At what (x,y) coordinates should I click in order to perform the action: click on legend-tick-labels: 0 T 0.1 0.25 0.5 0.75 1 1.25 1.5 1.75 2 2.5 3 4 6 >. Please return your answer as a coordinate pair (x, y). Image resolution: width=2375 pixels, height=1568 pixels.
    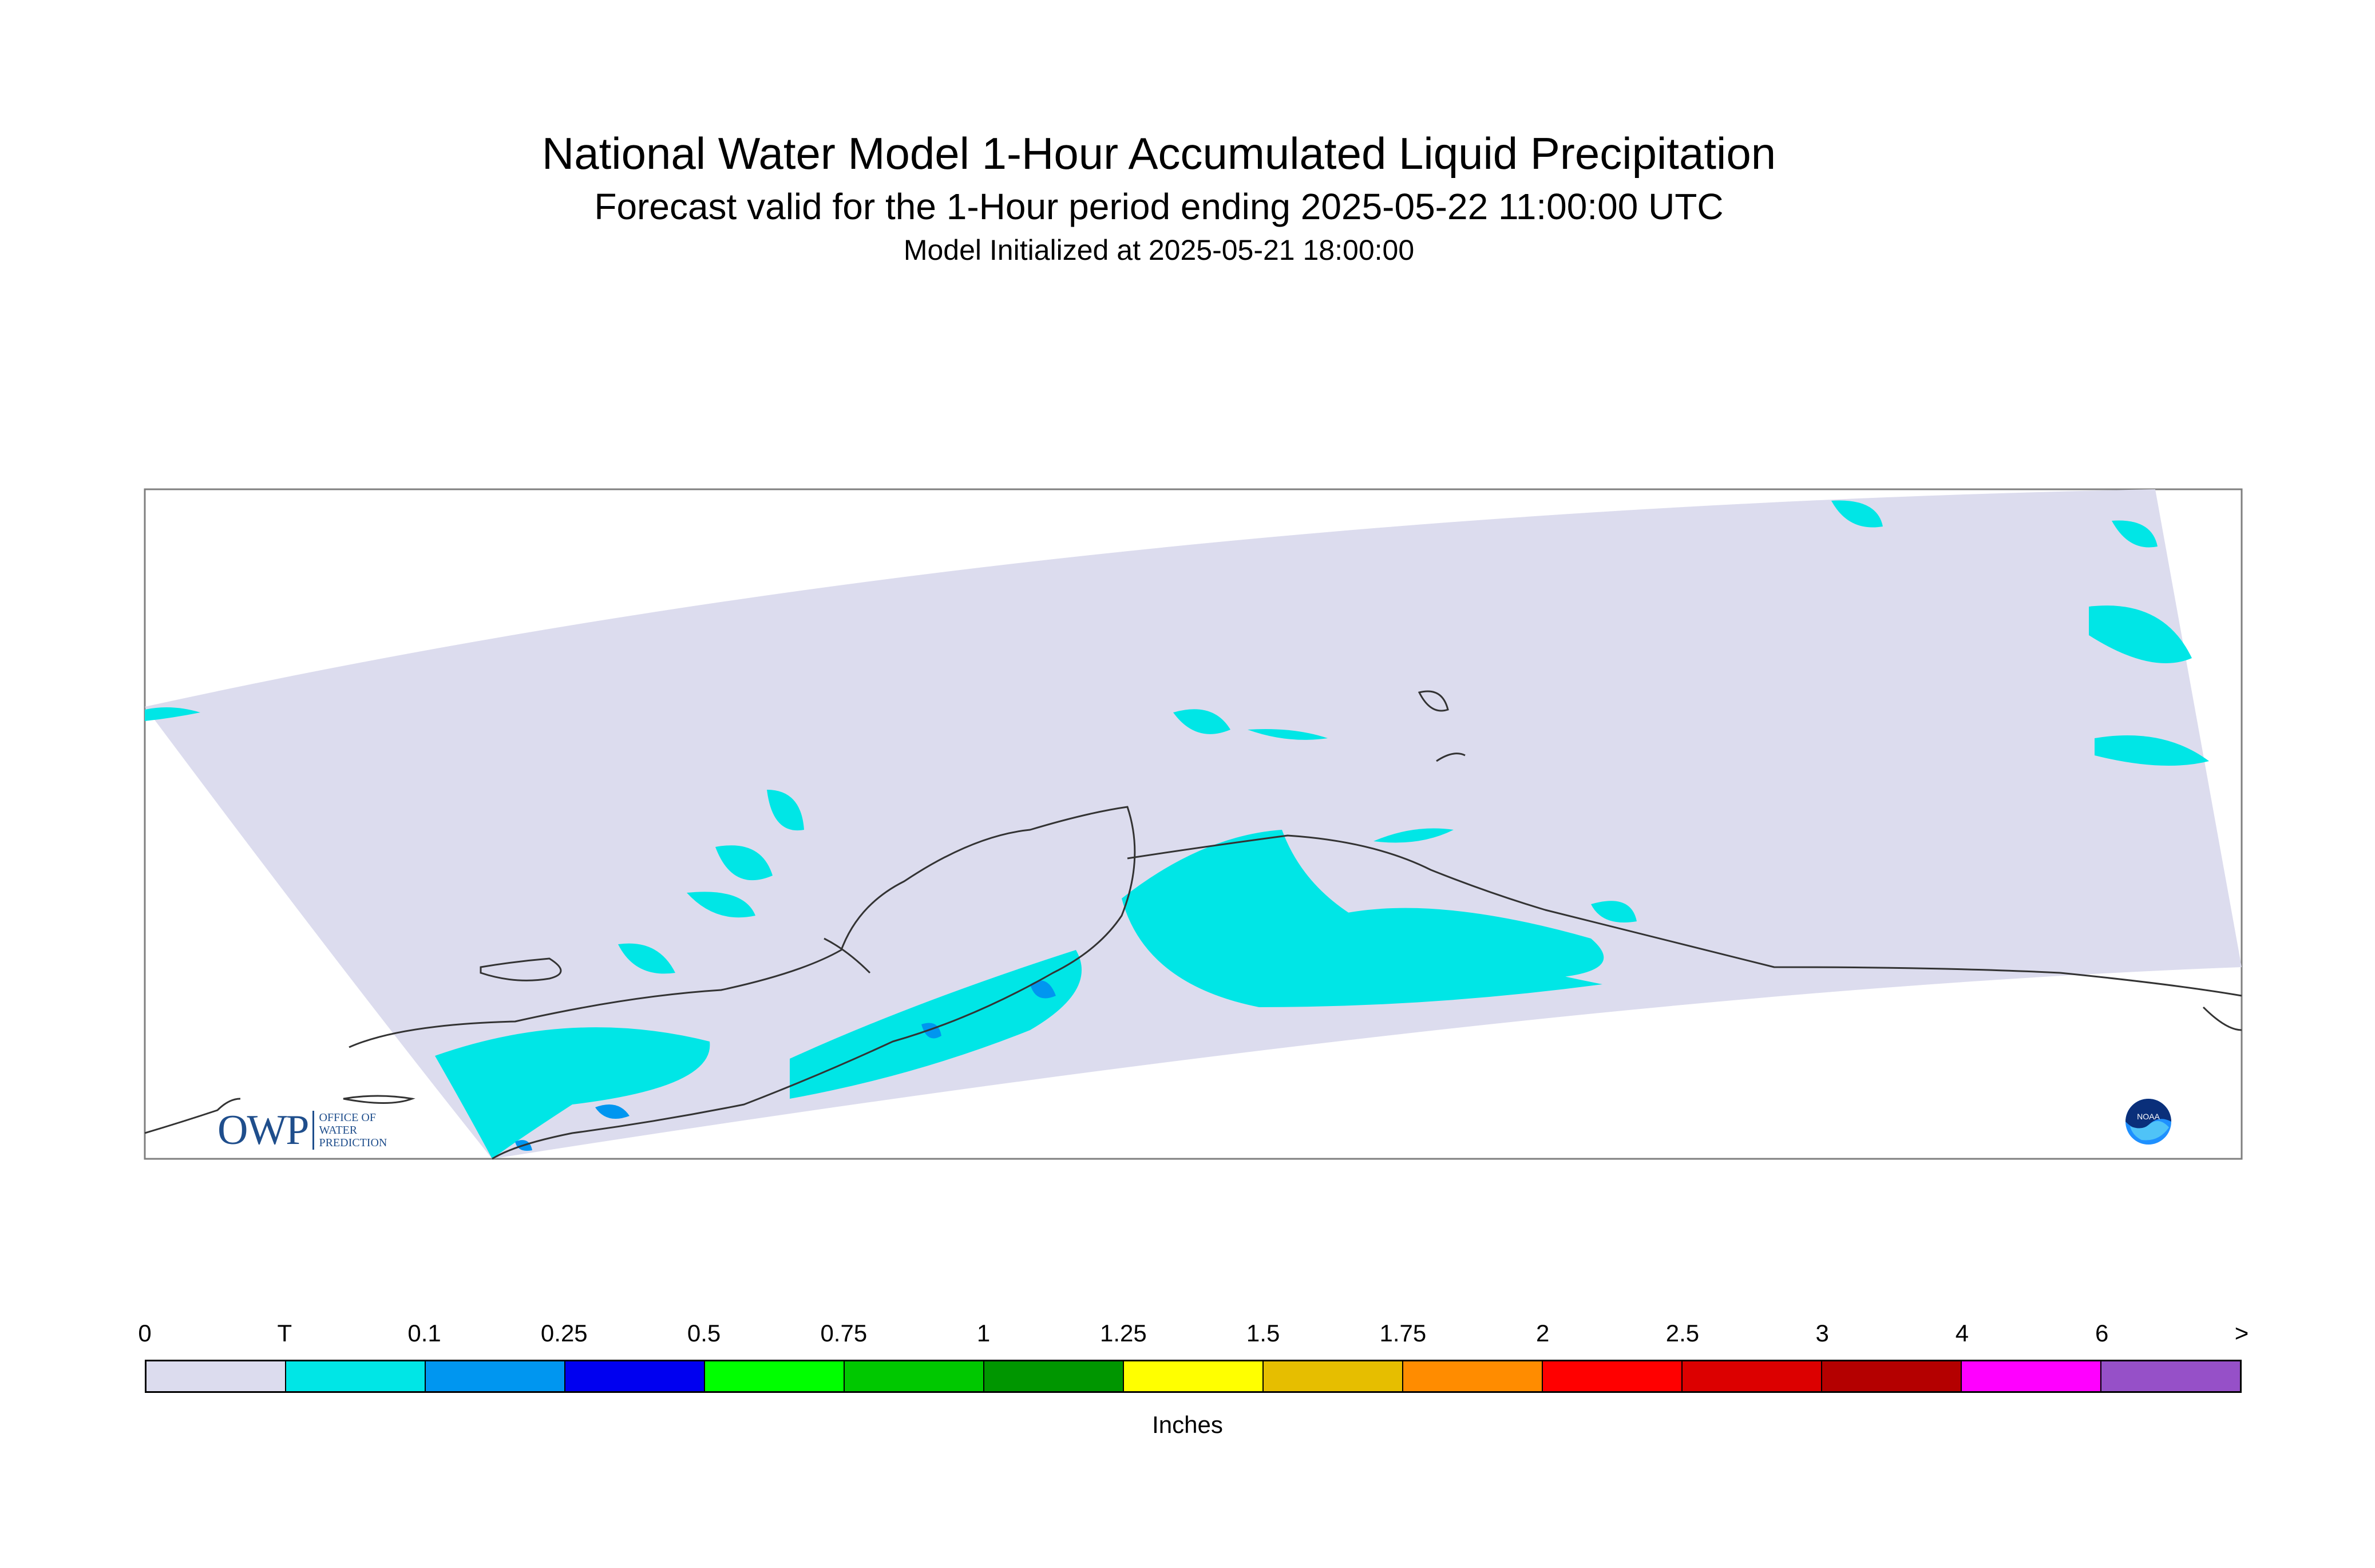
    Looking at the image, I should click on (1194, 1333).